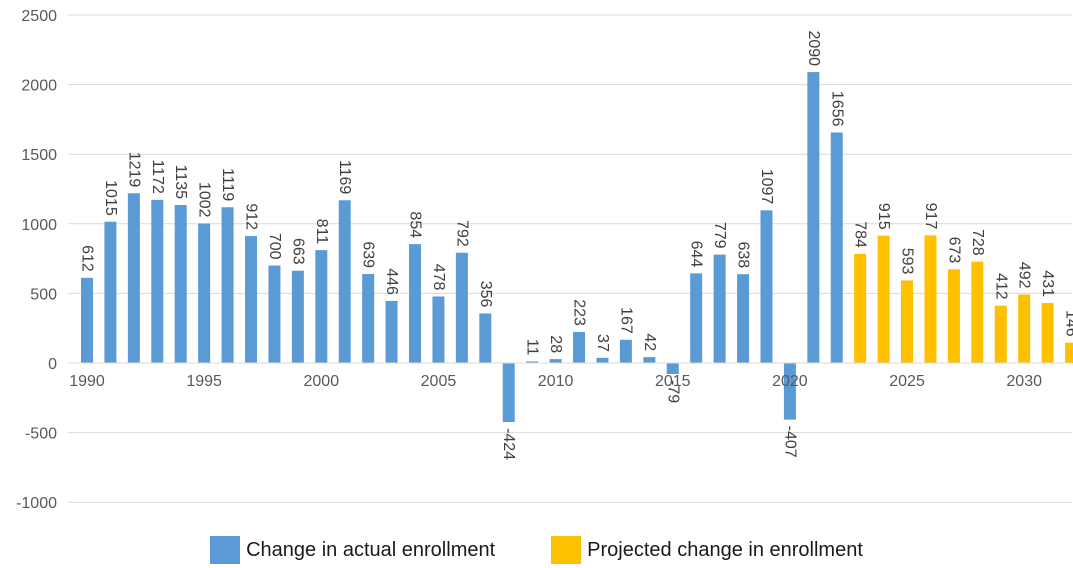  I want to click on data-label: 1097, so click(766, 187).